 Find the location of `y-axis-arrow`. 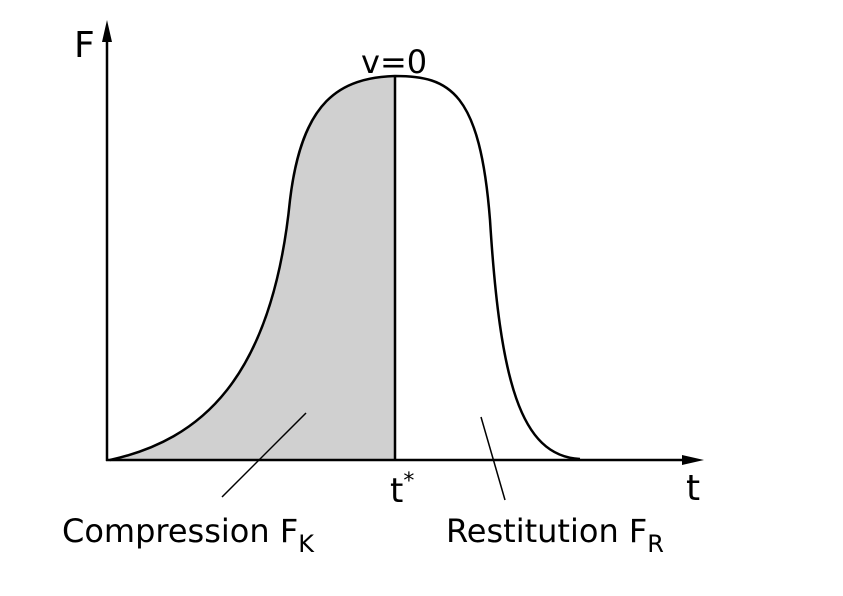

y-axis-arrow is located at coordinates (107, 31).